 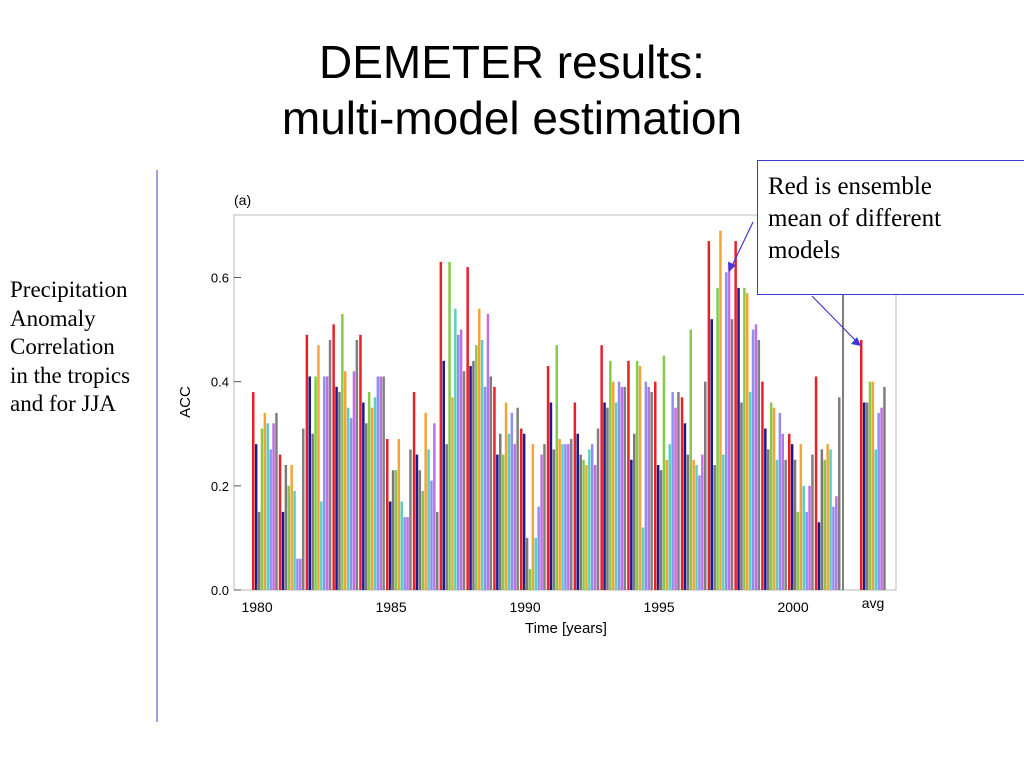 What do you see at coordinates (420, 530) in the screenshot?
I see `bar-1986-s2` at bounding box center [420, 530].